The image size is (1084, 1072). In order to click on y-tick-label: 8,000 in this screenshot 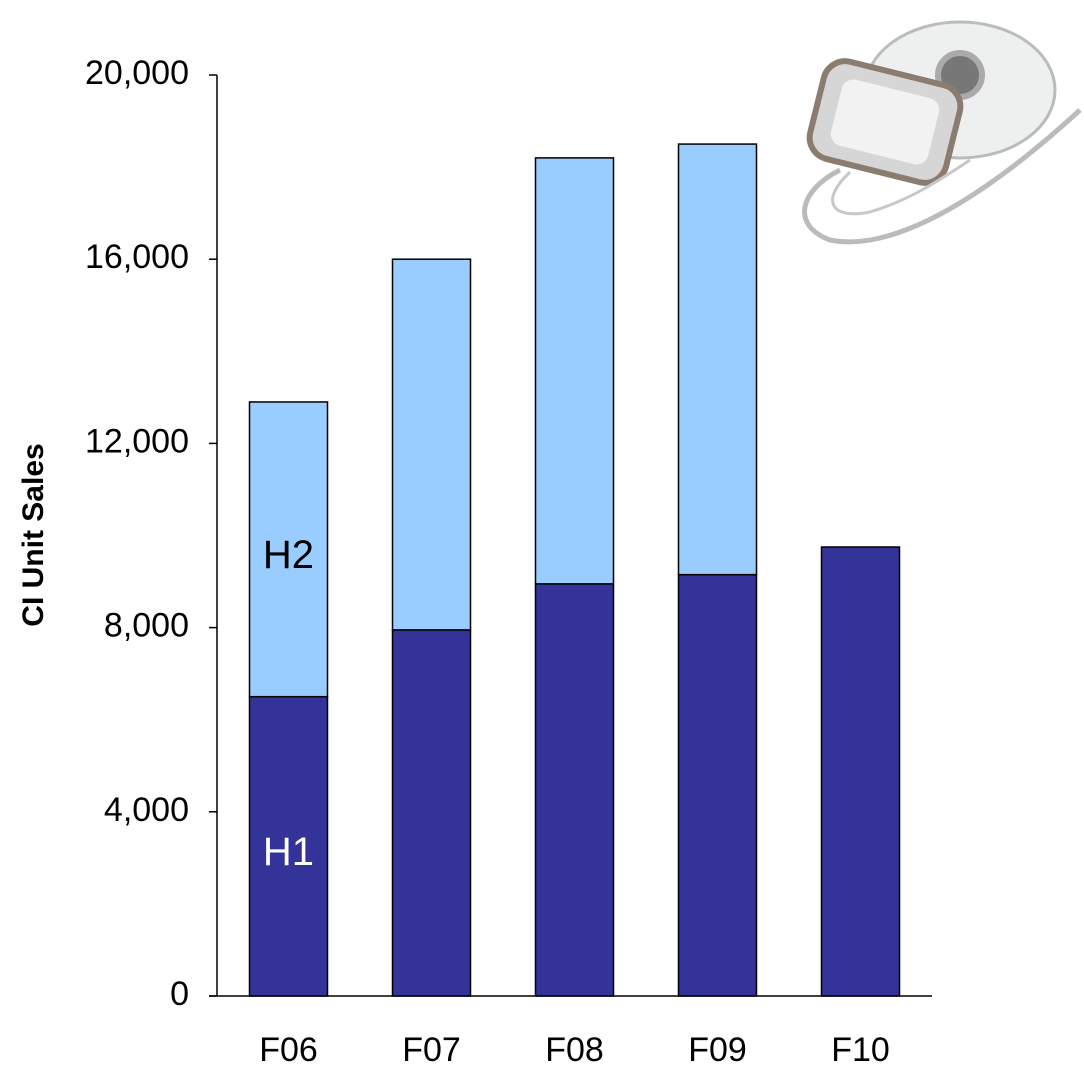, I will do `click(146, 626)`.